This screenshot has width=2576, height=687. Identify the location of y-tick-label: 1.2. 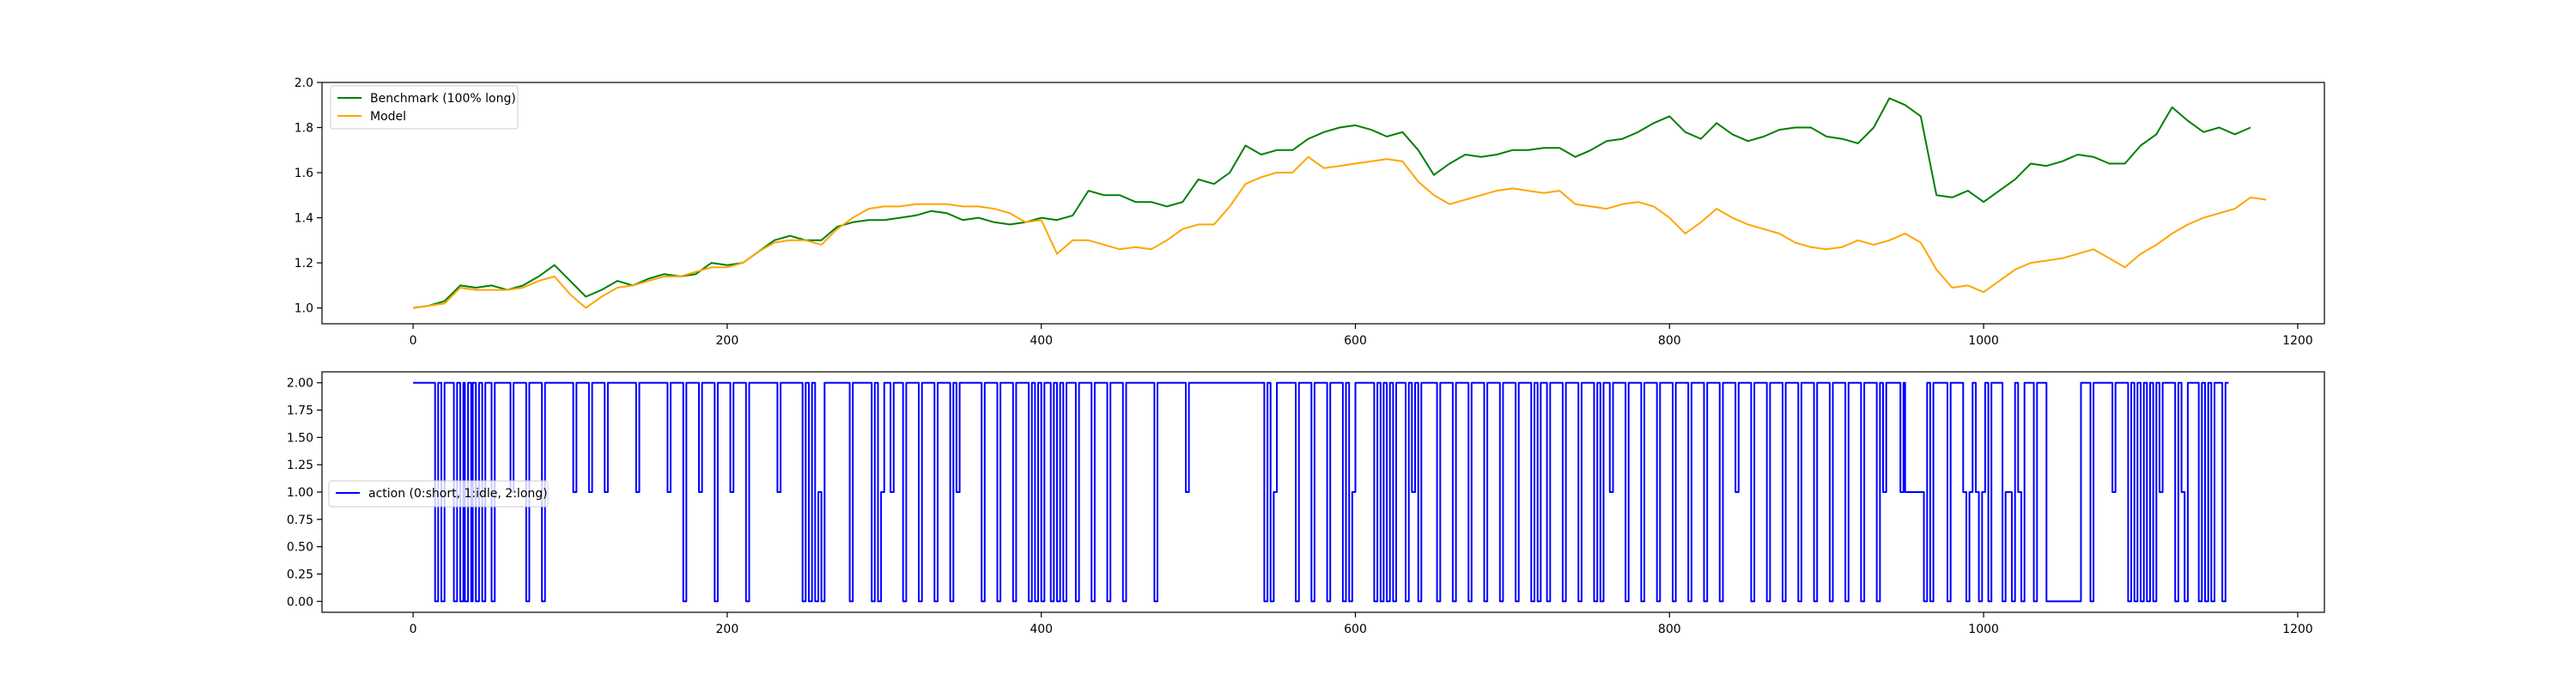
(304, 264).